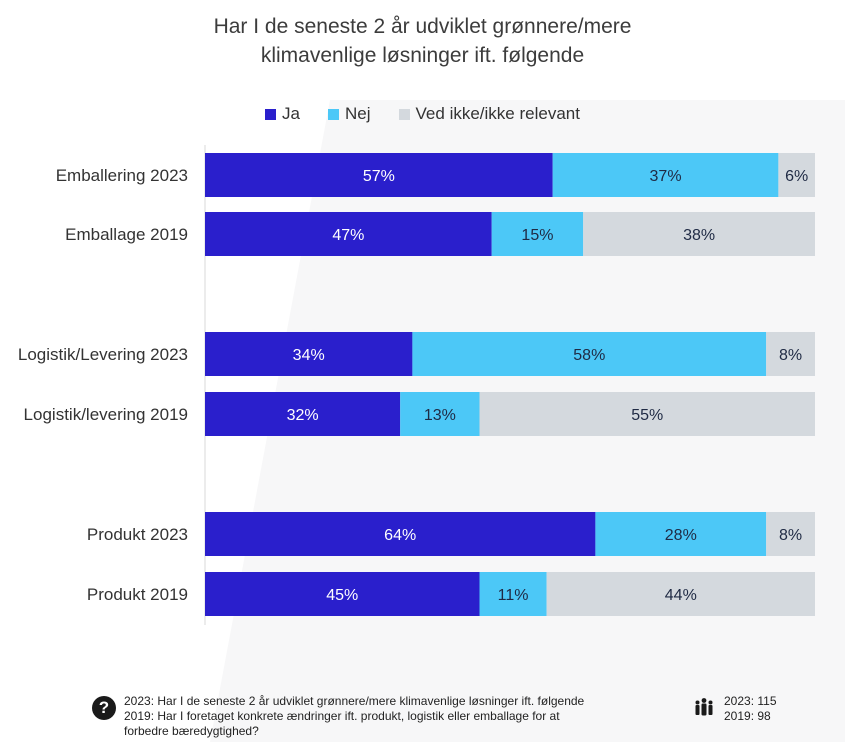 The width and height of the screenshot is (845, 742). What do you see at coordinates (104, 708) in the screenshot?
I see `question-circle-icon: ?` at bounding box center [104, 708].